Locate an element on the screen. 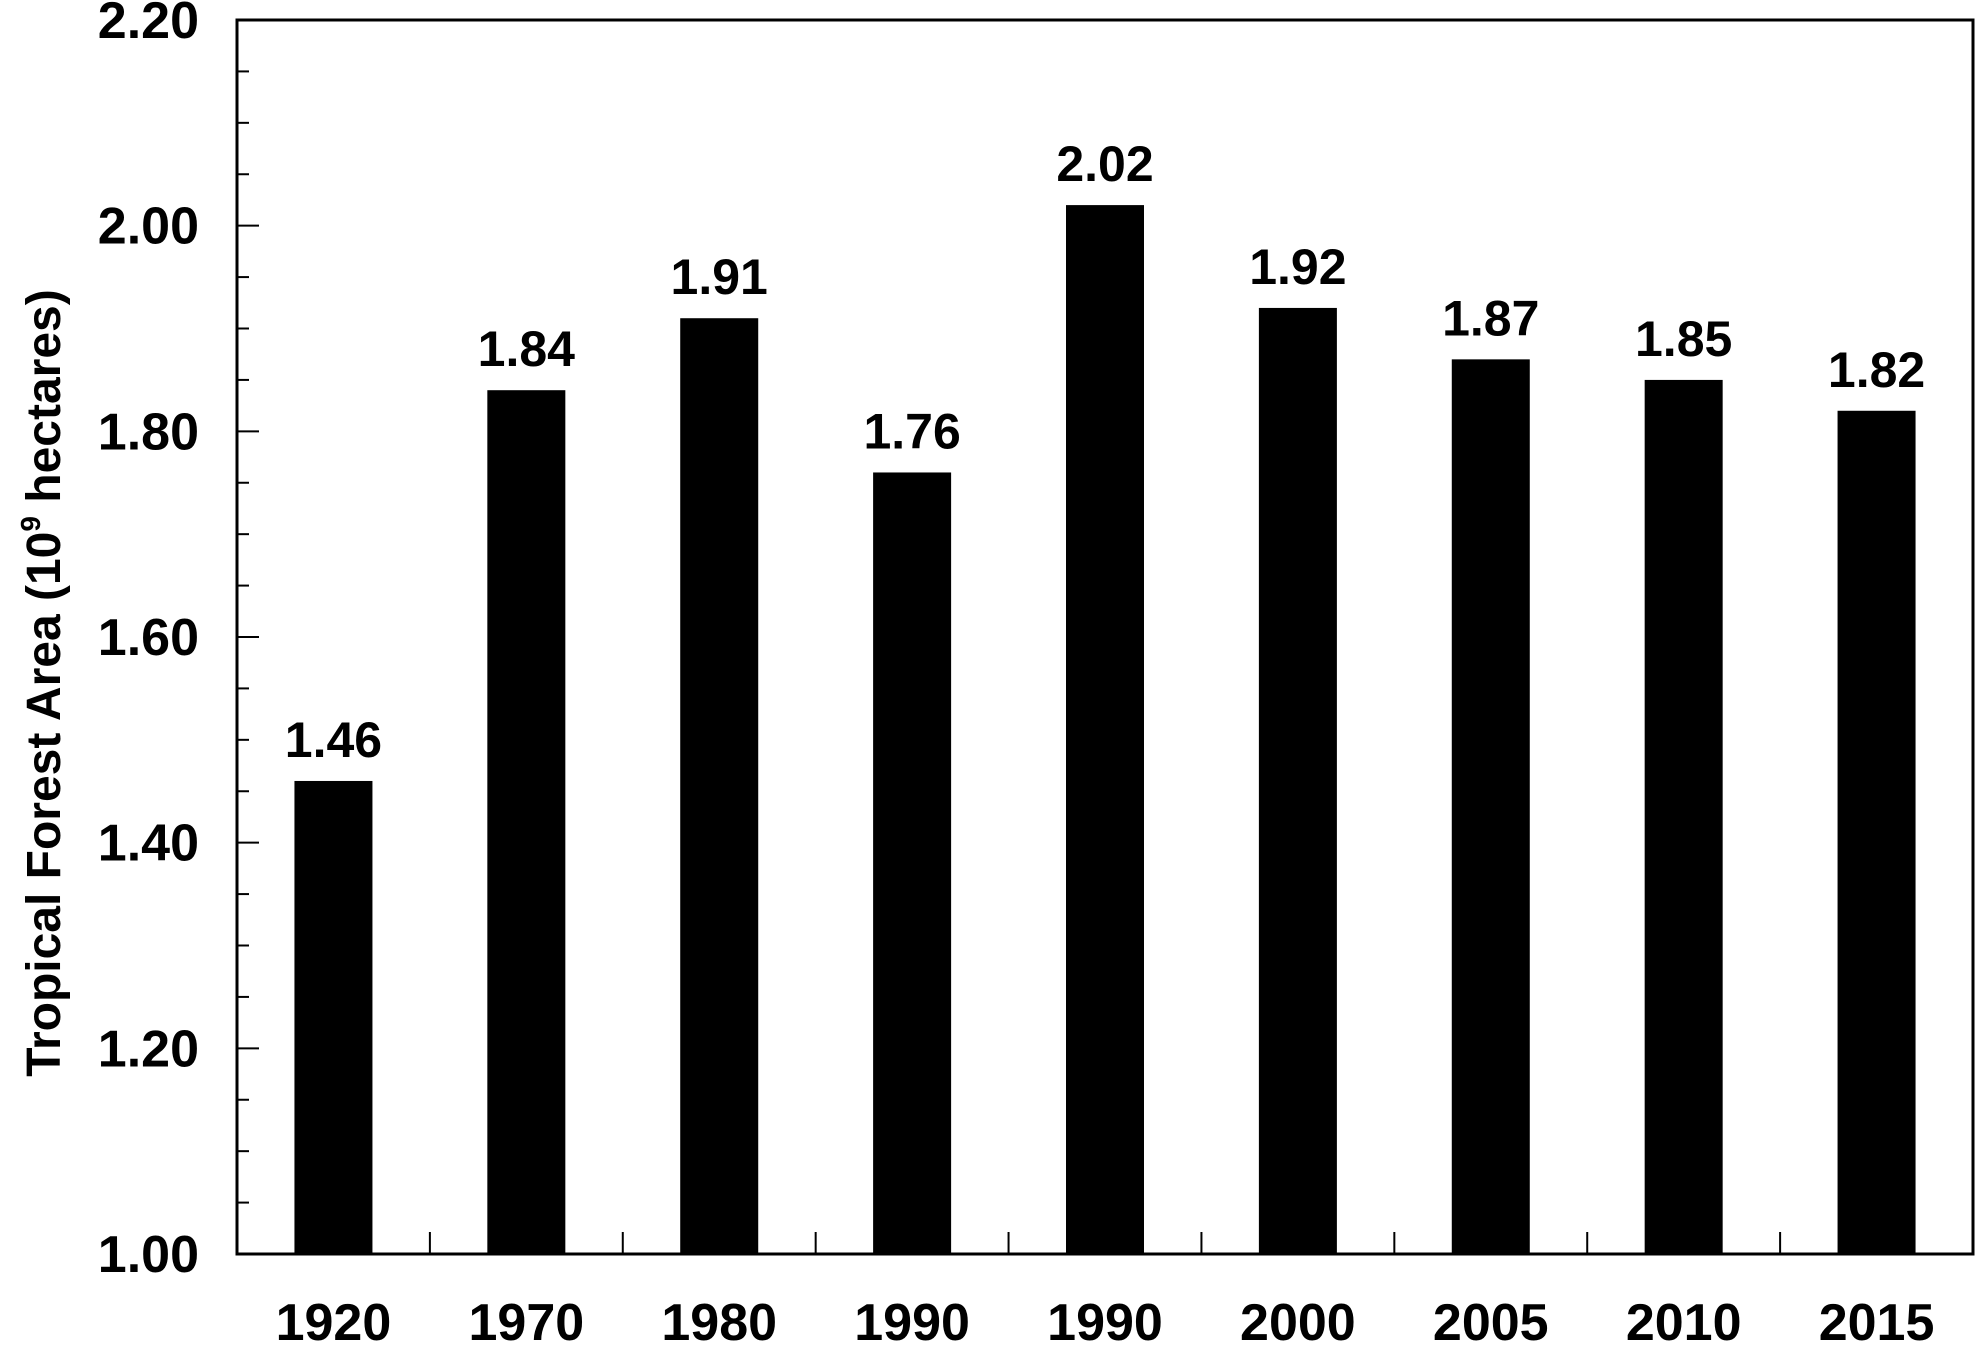 This screenshot has width=1982, height=1363. x-tick-label: 2005 is located at coordinates (1491, 1323).